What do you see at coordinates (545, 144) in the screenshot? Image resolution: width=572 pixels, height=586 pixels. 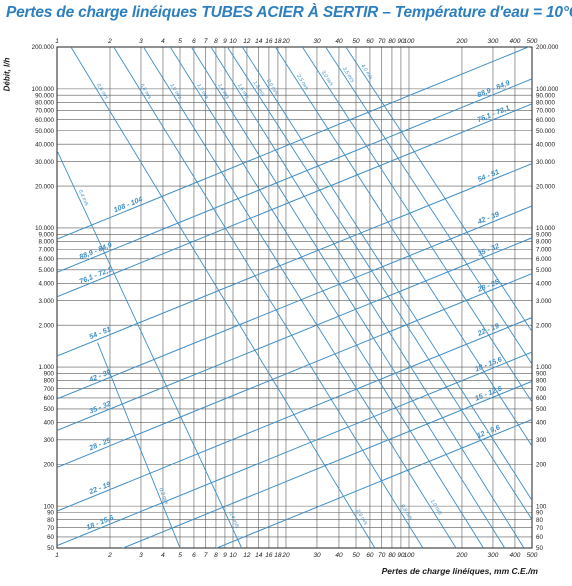 I see `y-tick-label-right: 40.000` at bounding box center [545, 144].